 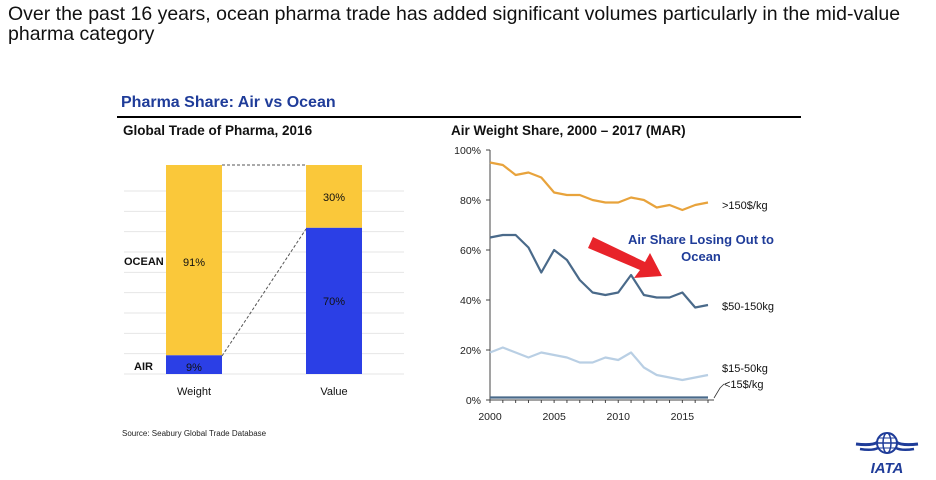 What do you see at coordinates (194, 263) in the screenshot?
I see `data-label-weight-ocean: 91%` at bounding box center [194, 263].